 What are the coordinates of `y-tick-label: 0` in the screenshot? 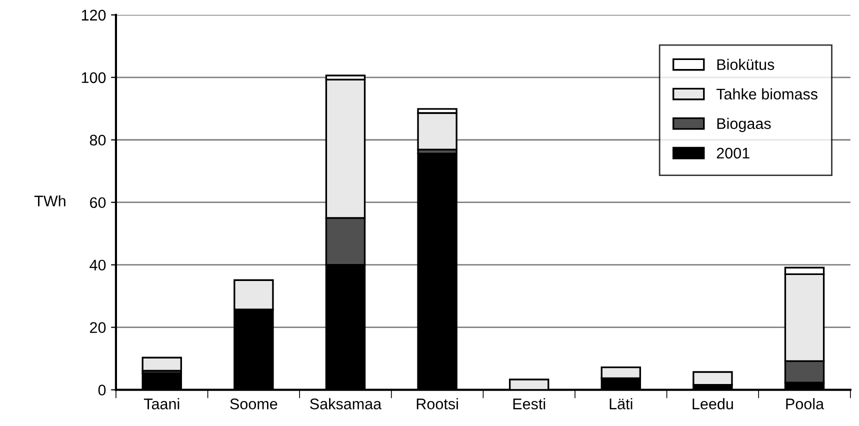 It's located at (102, 390).